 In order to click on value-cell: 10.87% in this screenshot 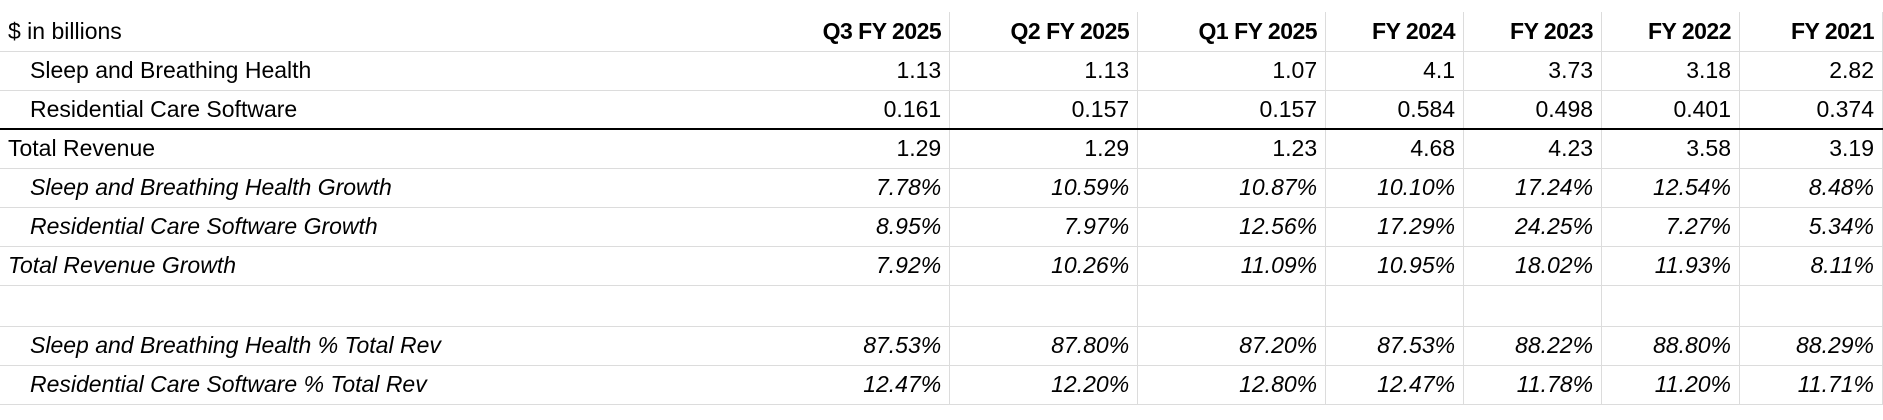, I will do `click(1232, 188)`.